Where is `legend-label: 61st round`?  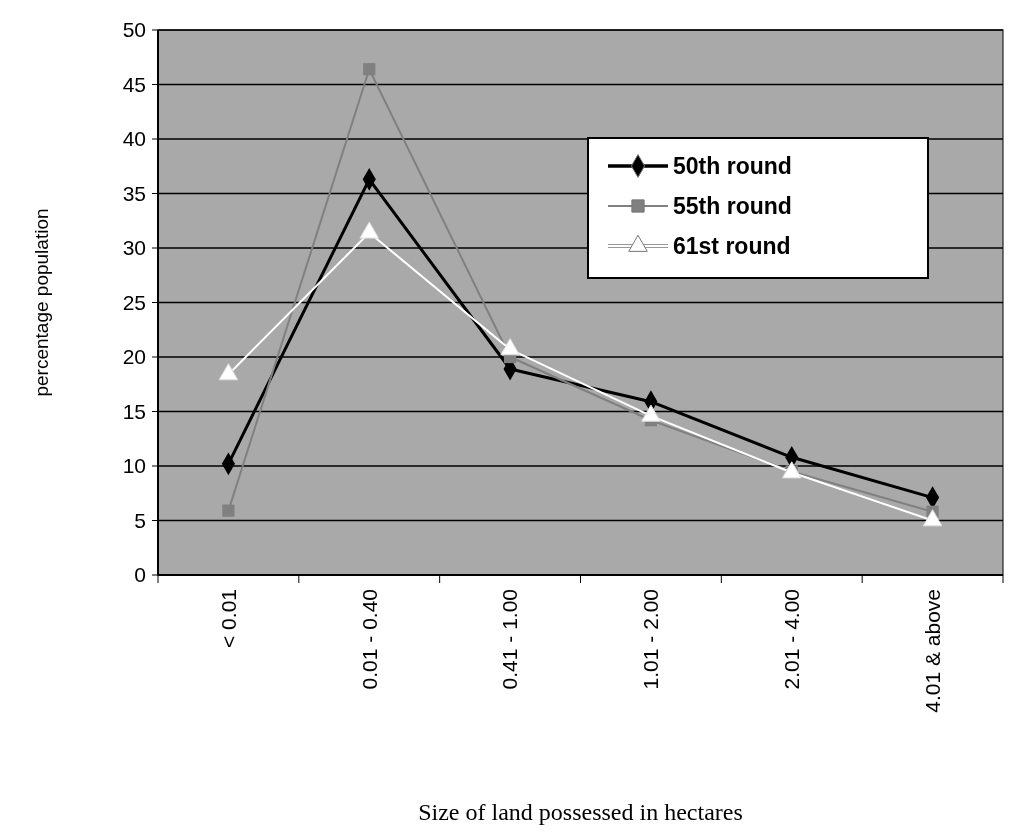 legend-label: 61st round is located at coordinates (732, 246).